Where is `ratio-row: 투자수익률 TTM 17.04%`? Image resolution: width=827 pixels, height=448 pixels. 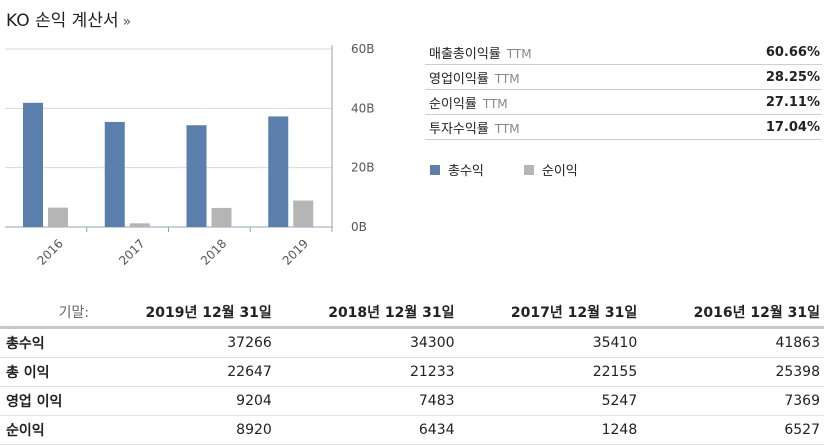
ratio-row: 투자수익률 TTM 17.04% is located at coordinates (623, 127).